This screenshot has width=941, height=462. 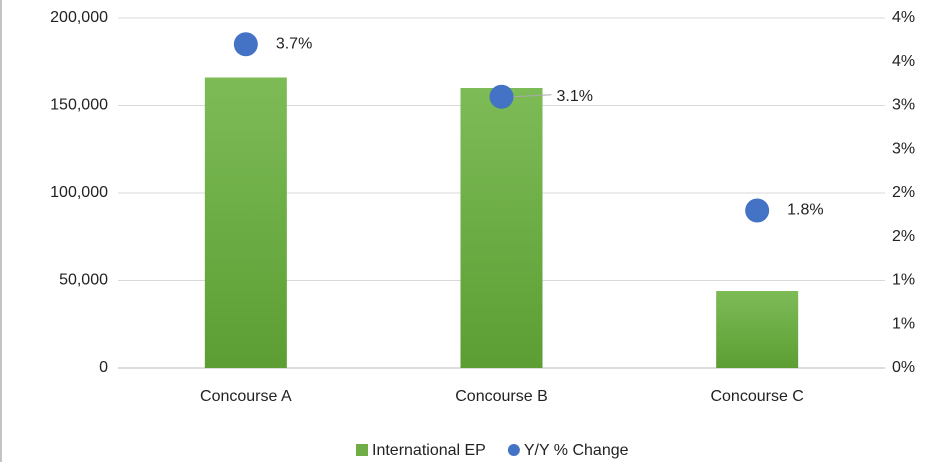 I want to click on legend-label: International EP, so click(x=429, y=450).